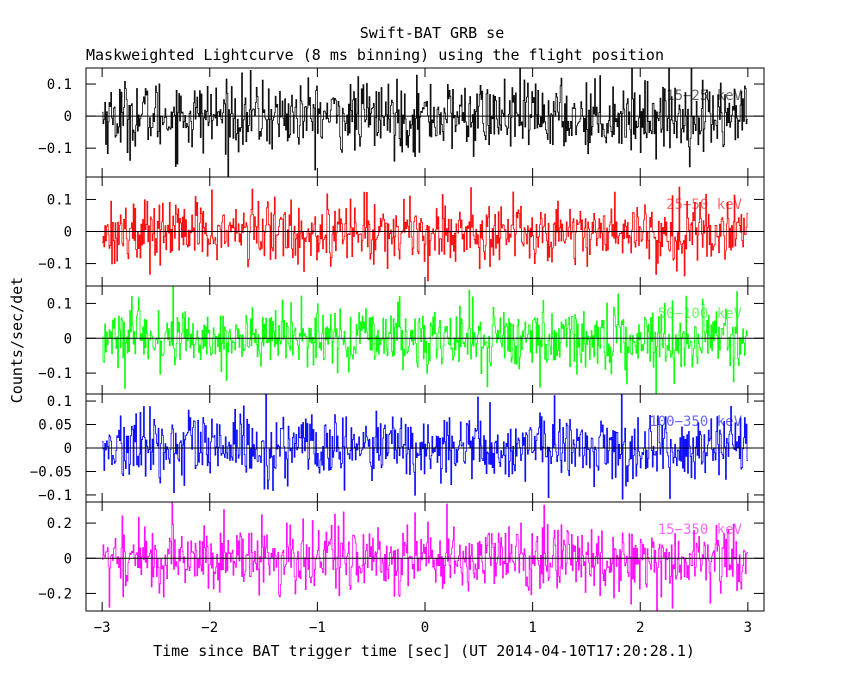 The image size is (850, 680). Describe the element at coordinates (51, 472) in the screenshot. I see `y-tick-label: −0.05` at that location.